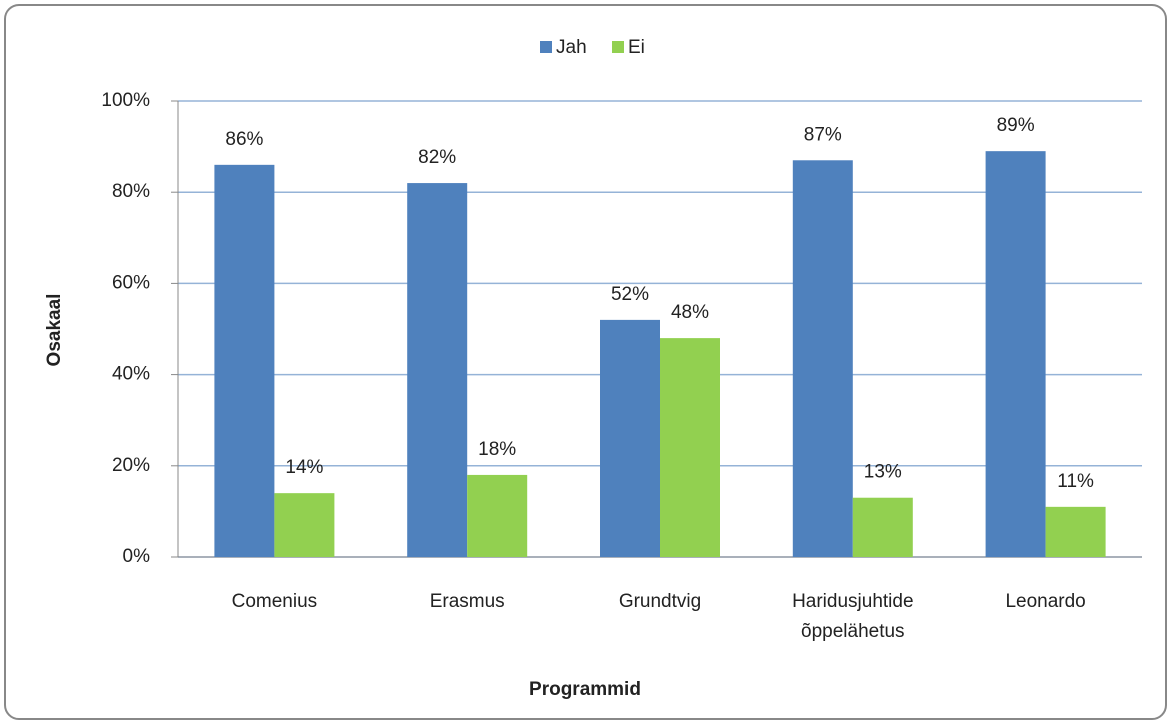  What do you see at coordinates (1016, 125) in the screenshot?
I see `data-label: 89%` at bounding box center [1016, 125].